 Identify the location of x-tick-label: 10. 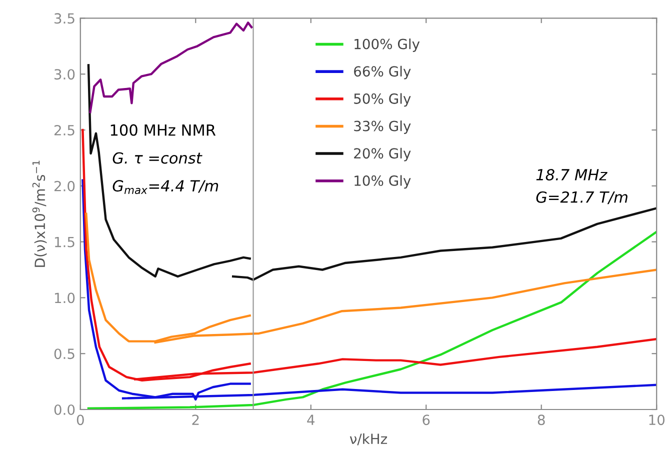
(657, 420).